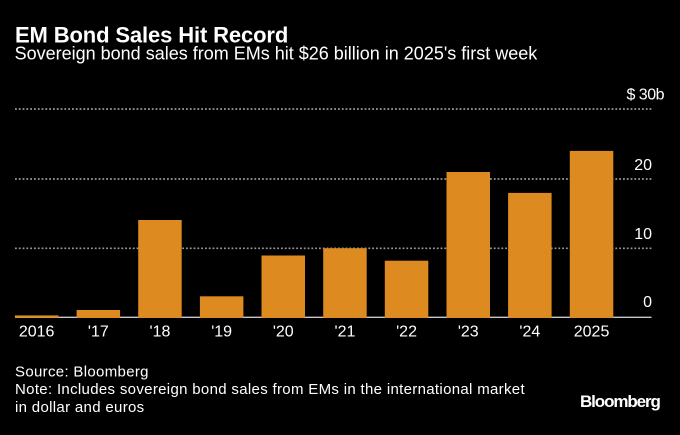  What do you see at coordinates (283, 332) in the screenshot?
I see `svg-text: '20` at bounding box center [283, 332].